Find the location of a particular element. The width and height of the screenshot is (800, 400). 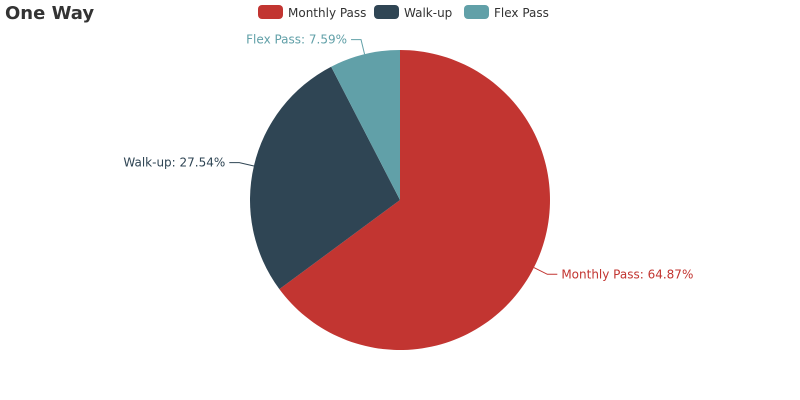

slice-label-walk-up: Walk-up: 27.54% is located at coordinates (174, 163).